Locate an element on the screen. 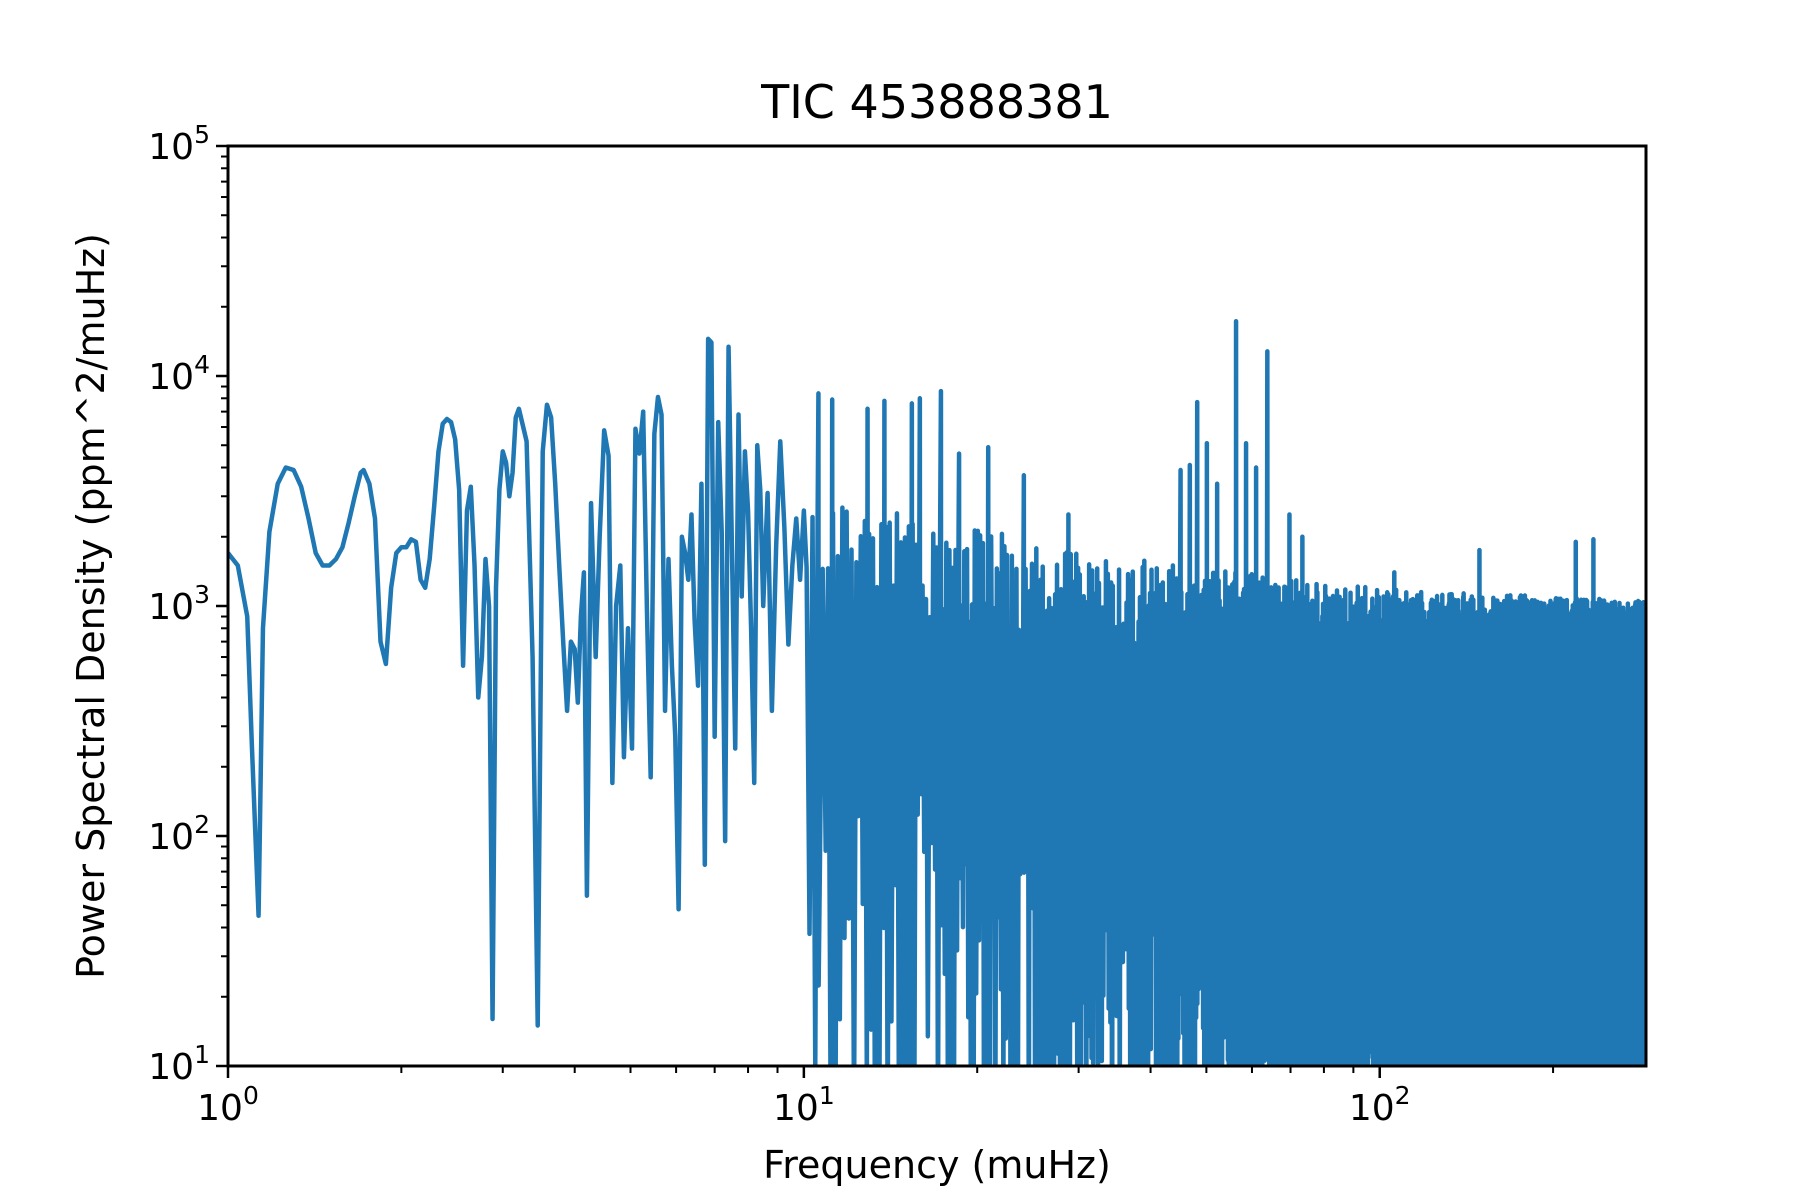 The width and height of the screenshot is (1800, 1200). y-tick-label: 10¹ is located at coordinates (179, 1064).